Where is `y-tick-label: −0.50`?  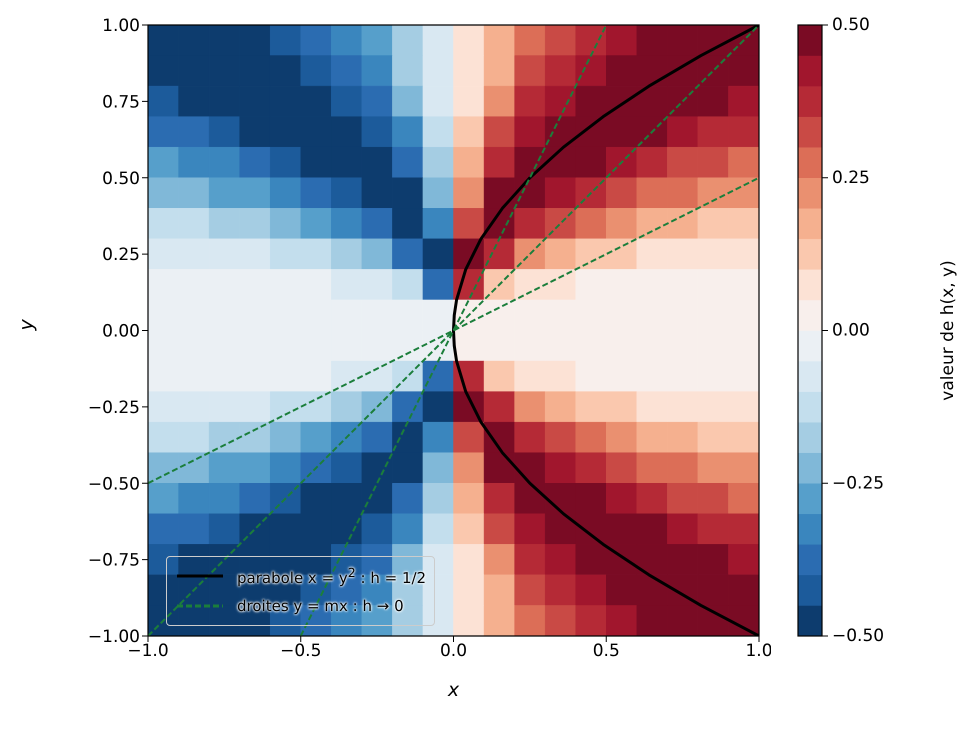 y-tick-label: −0.50 is located at coordinates (114, 484).